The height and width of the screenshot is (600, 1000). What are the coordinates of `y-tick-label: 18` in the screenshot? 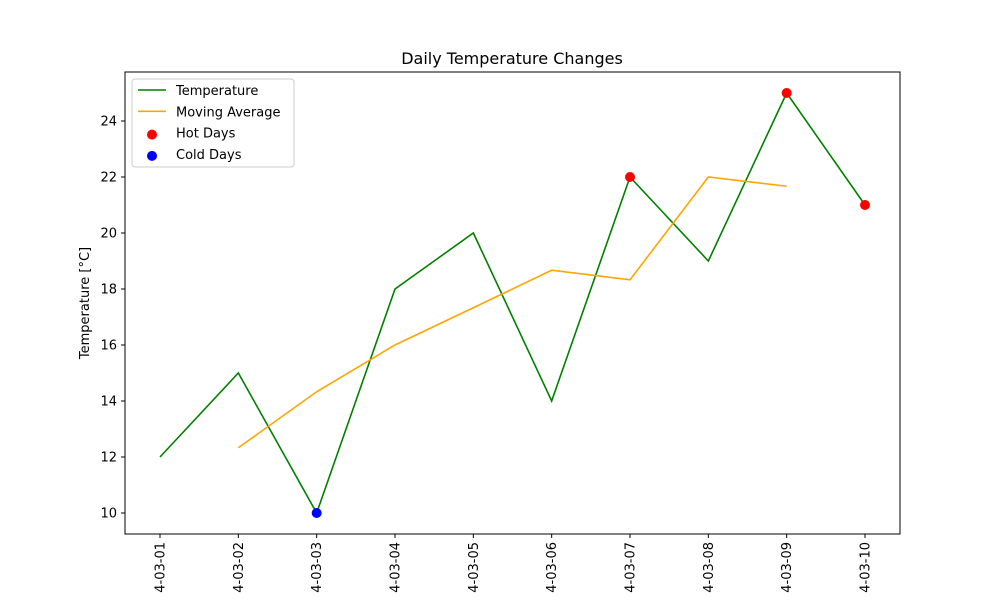 It's located at (108, 290).